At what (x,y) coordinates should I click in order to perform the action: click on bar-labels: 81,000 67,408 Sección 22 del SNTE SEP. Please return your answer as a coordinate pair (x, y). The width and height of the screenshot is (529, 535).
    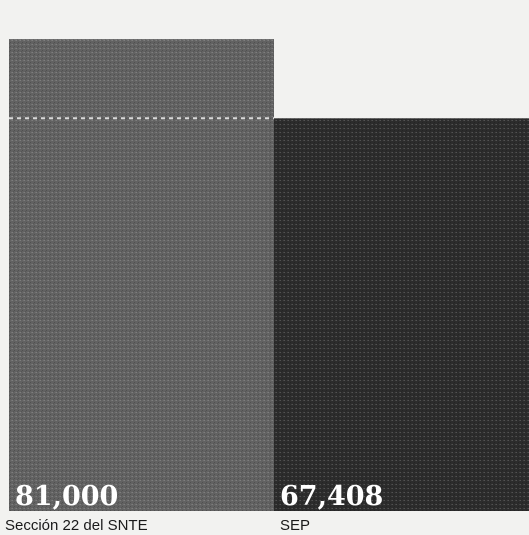
    Looking at the image, I should click on (194, 507).